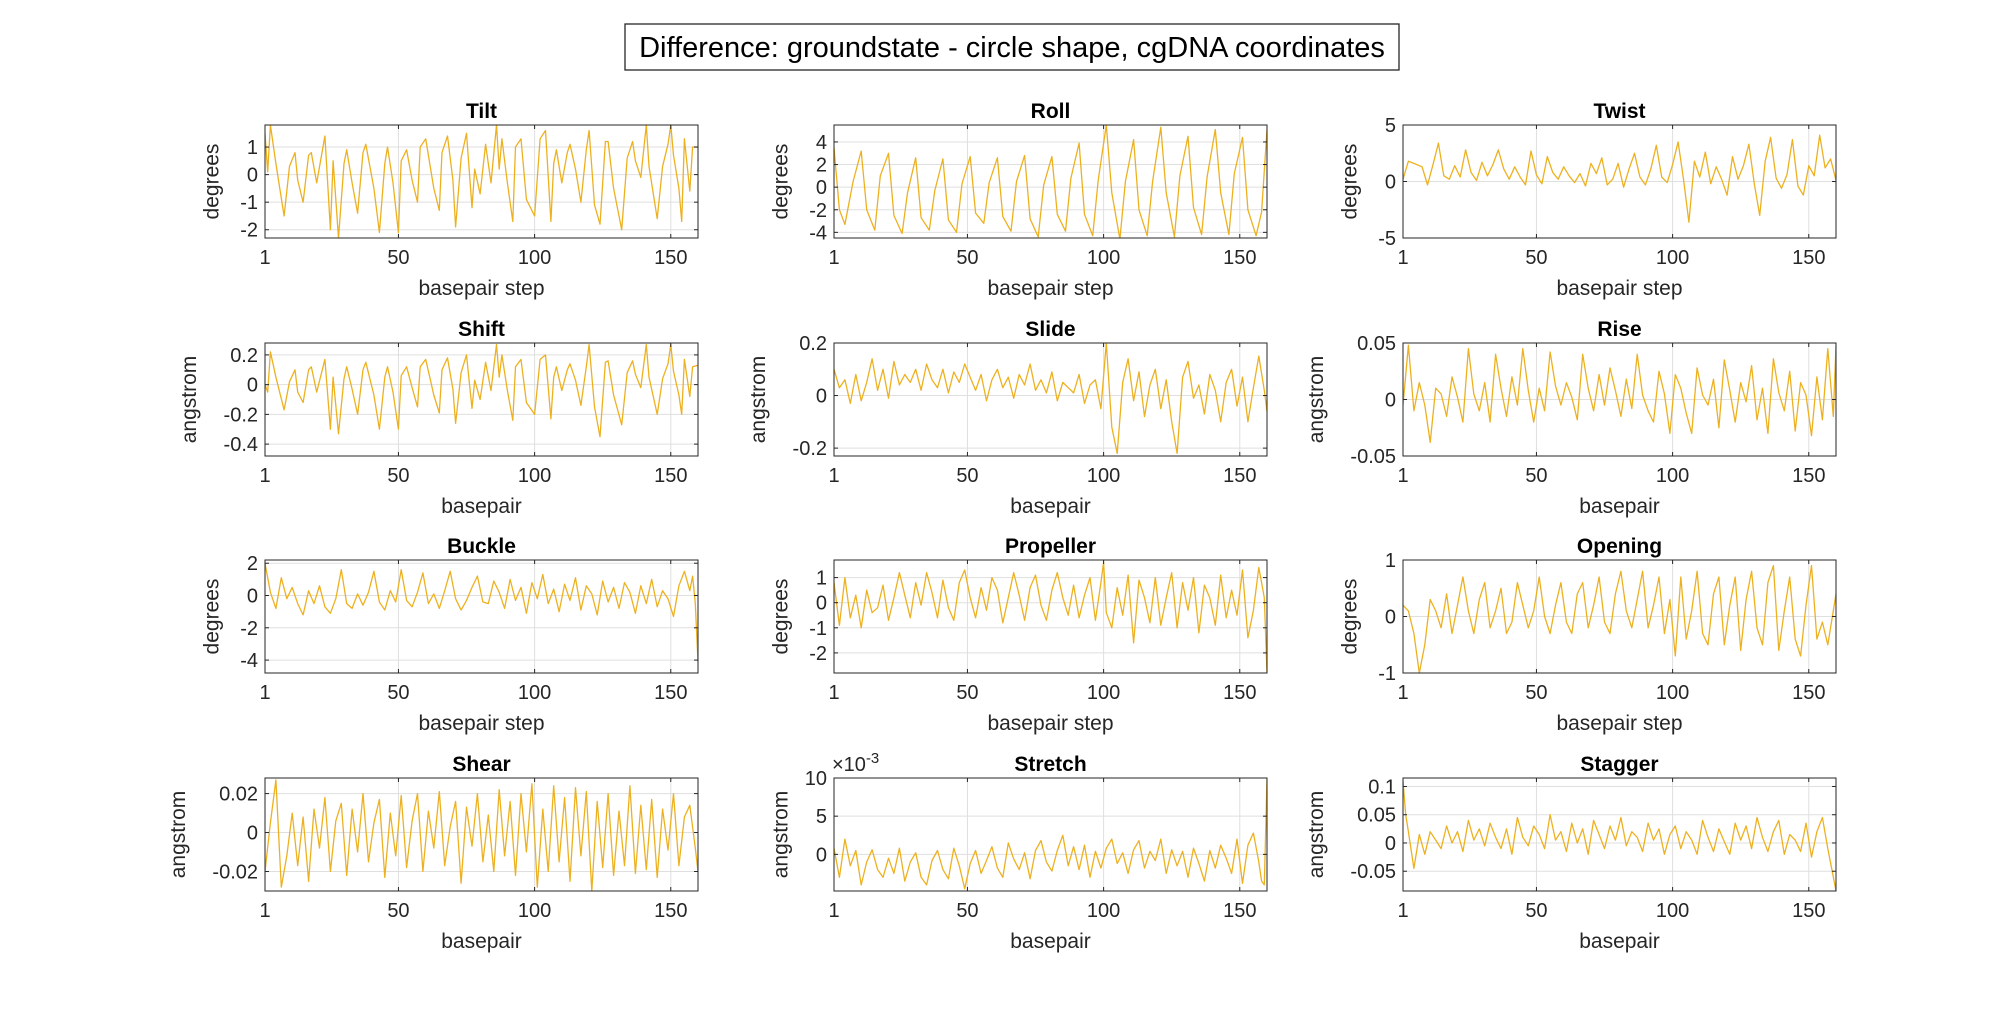 Image resolution: width=2000 pixels, height=1016 pixels. Describe the element at coordinates (481, 111) in the screenshot. I see `subplot-title: Tilt` at that location.